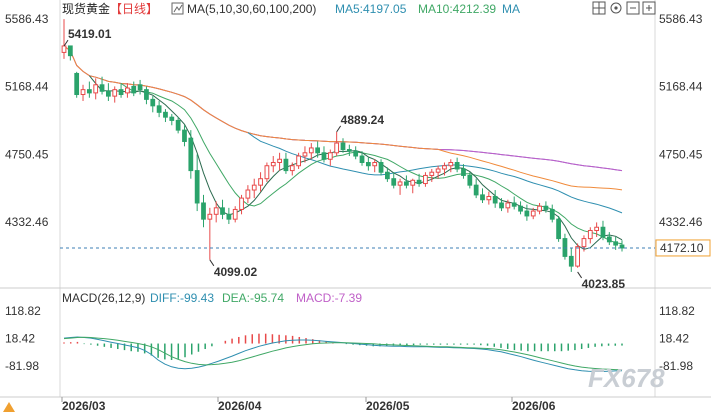 This screenshot has height=415, width=711. Describe the element at coordinates (682, 248) in the screenshot. I see `current-price-label: 4172.10` at that location.